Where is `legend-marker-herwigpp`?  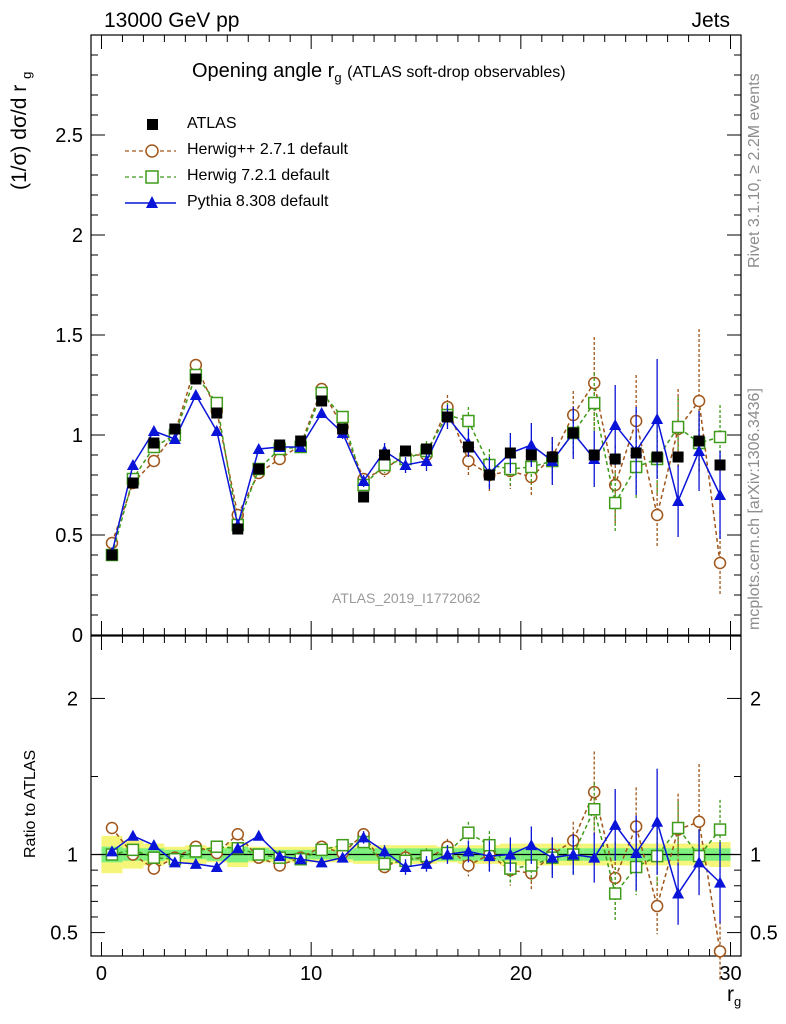
legend-marker-herwigpp is located at coordinates (150, 151).